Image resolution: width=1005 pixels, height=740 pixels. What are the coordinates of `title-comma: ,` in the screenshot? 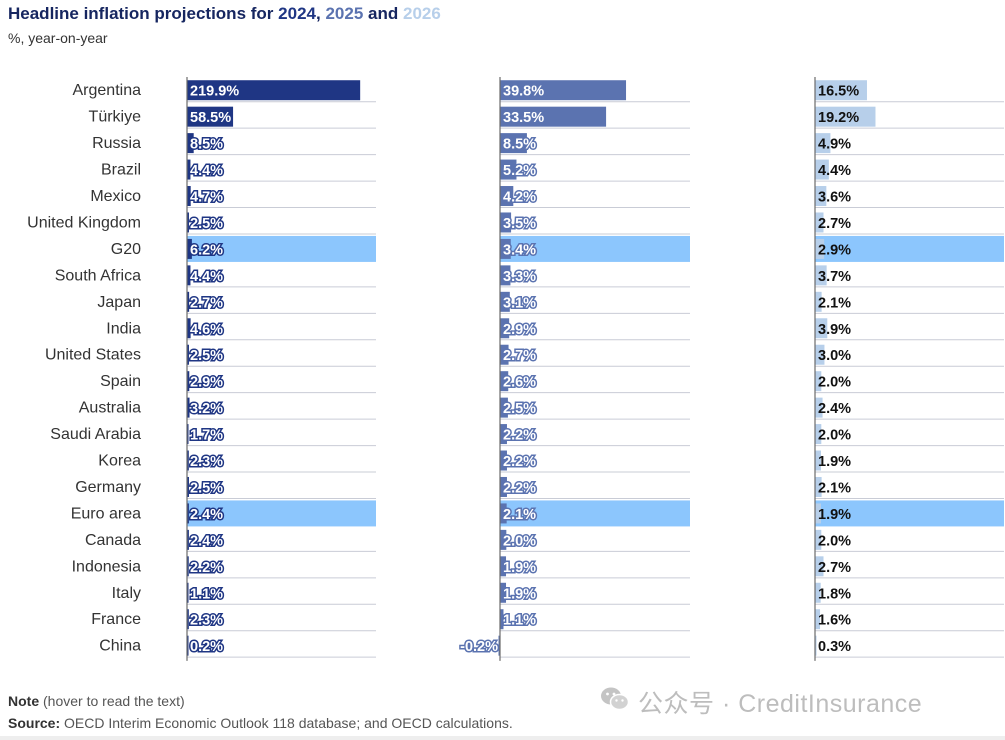 It's located at (318, 13).